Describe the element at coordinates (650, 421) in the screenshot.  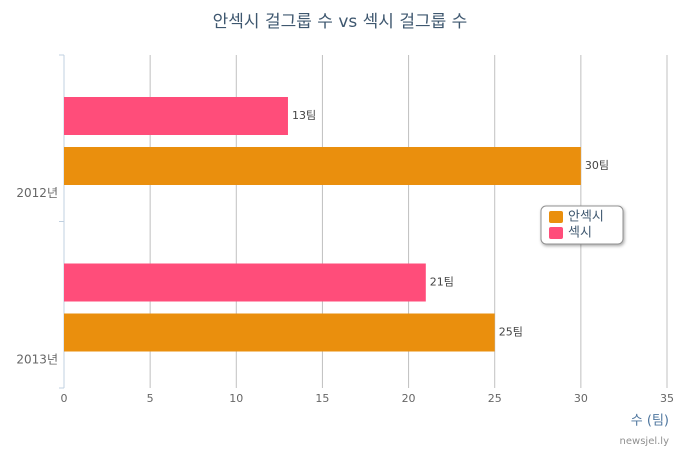
I see `x-axis-title: 수 (팀)` at that location.